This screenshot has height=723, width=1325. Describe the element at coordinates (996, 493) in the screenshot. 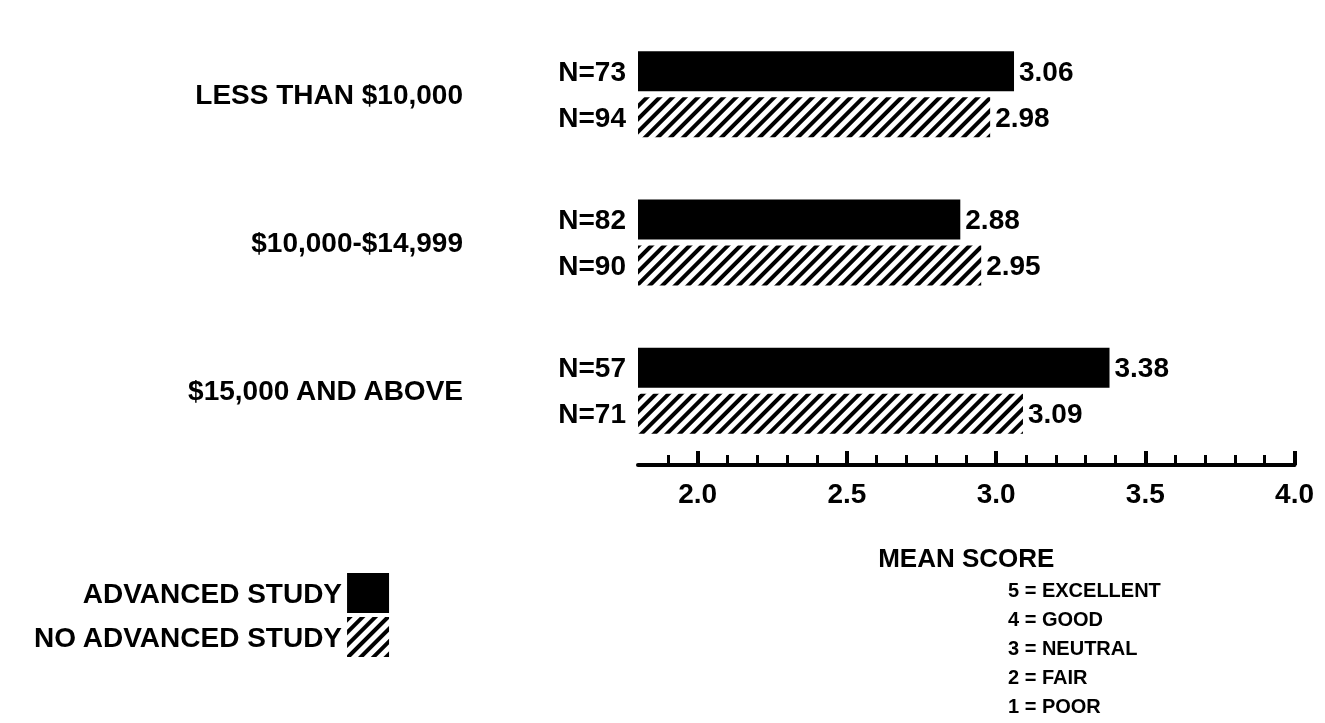

I see `x-tick-label: 3.0` at that location.